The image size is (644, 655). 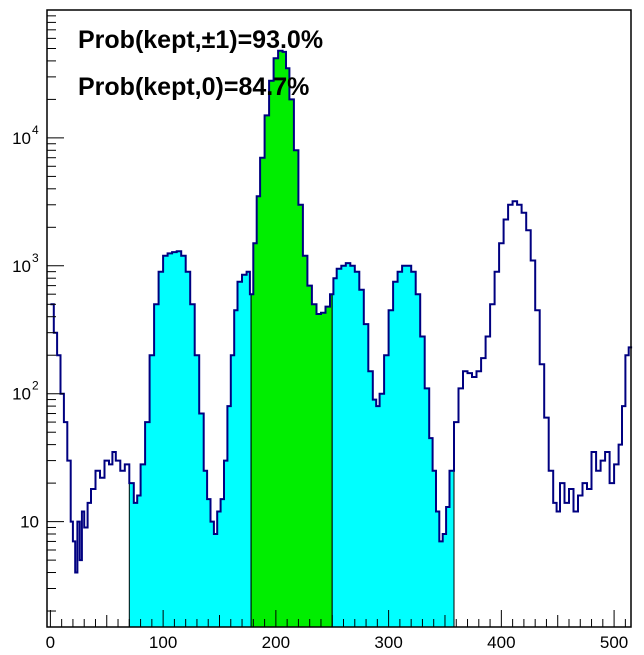 What do you see at coordinates (50, 642) in the screenshot?
I see `x-tick-label: 0` at bounding box center [50, 642].